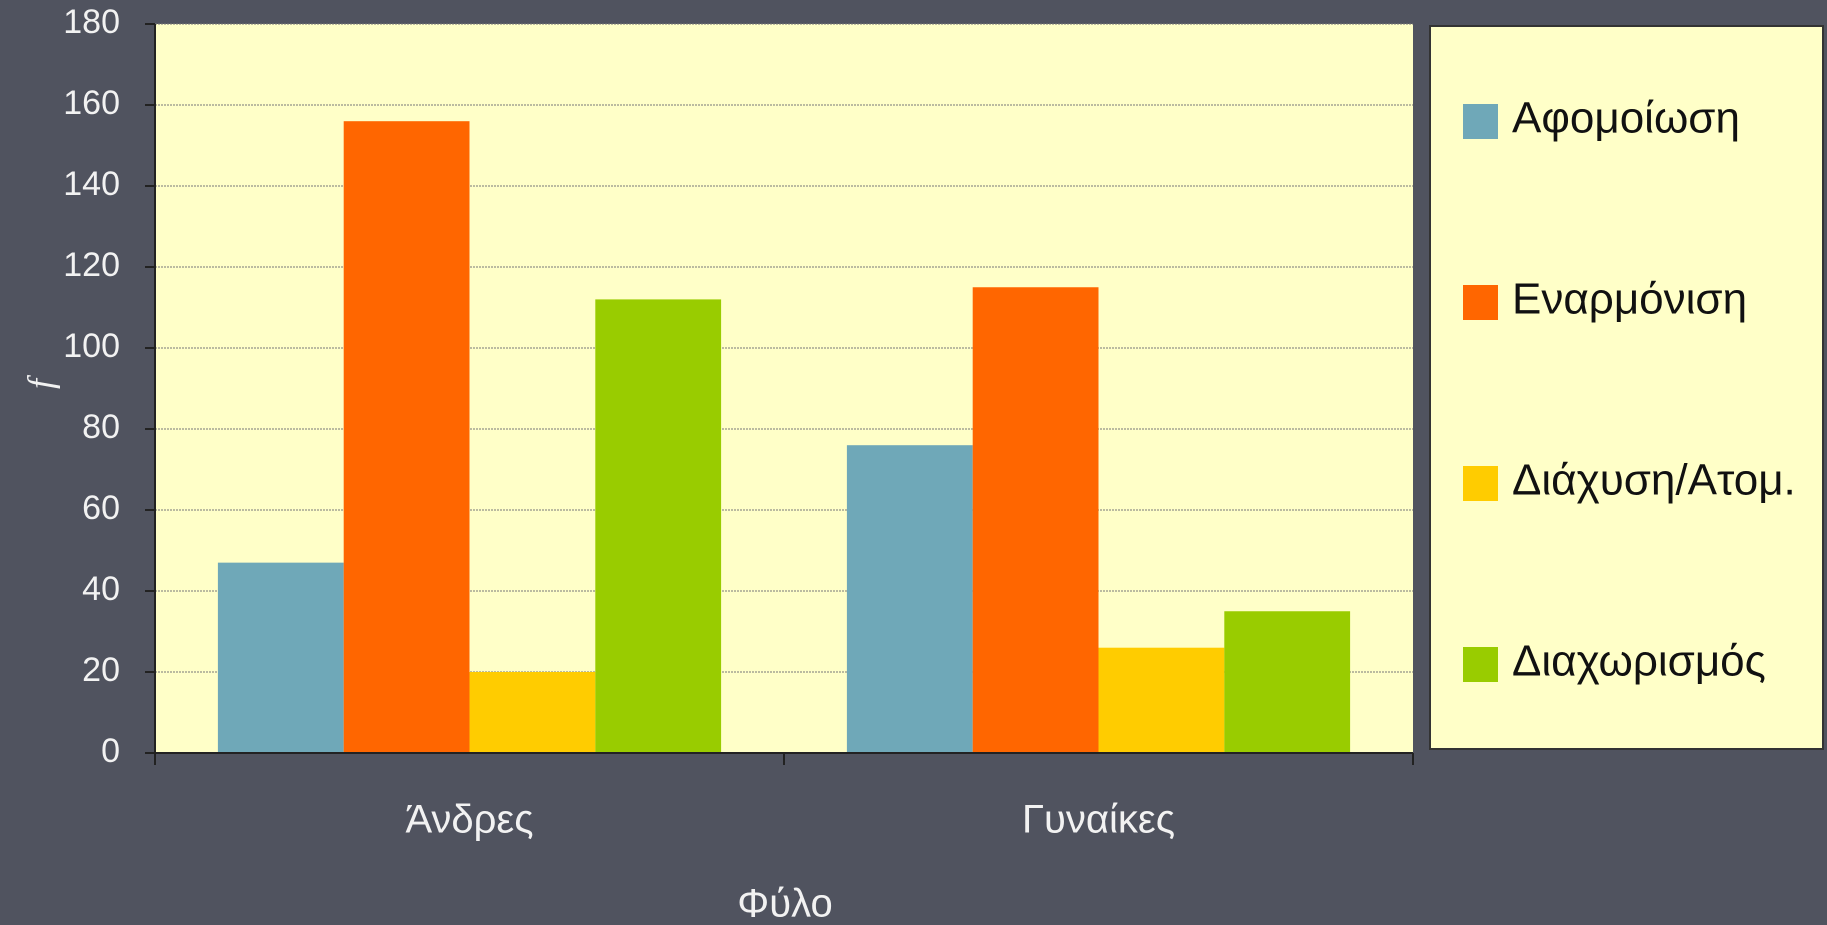  Describe the element at coordinates (1639, 661) in the screenshot. I see `legend-label: Διαχωρισμός` at that location.